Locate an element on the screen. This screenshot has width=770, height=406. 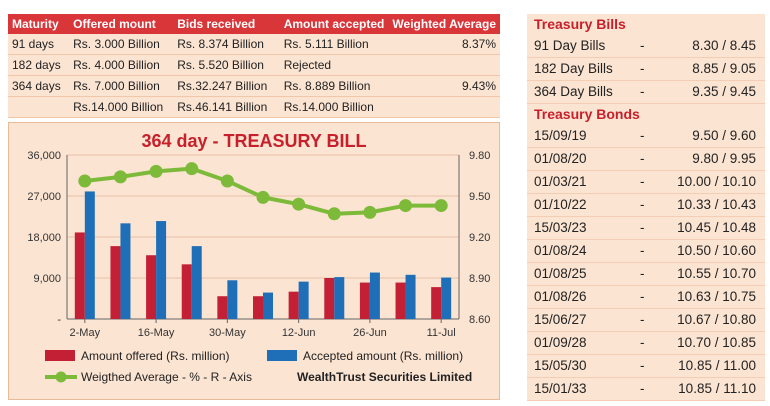
bond-value: 10.33 / 10.43 is located at coordinates (716, 204).